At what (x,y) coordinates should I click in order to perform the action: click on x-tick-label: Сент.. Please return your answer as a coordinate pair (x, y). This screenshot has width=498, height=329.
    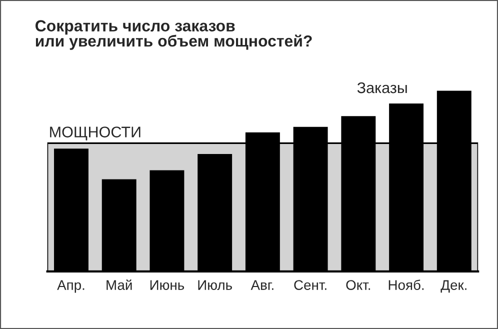
    Looking at the image, I should click on (310, 285).